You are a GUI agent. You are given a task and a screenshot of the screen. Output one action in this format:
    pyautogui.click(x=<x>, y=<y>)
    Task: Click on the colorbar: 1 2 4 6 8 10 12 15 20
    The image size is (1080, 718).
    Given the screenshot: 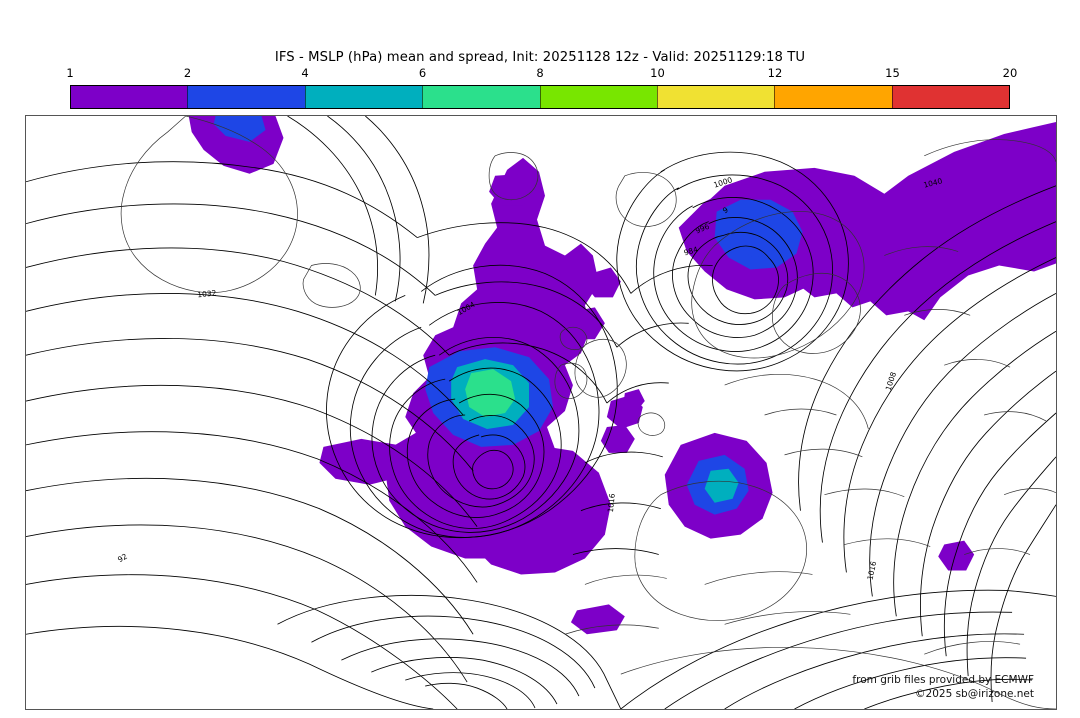 What is the action you would take?
    pyautogui.click(x=541, y=87)
    